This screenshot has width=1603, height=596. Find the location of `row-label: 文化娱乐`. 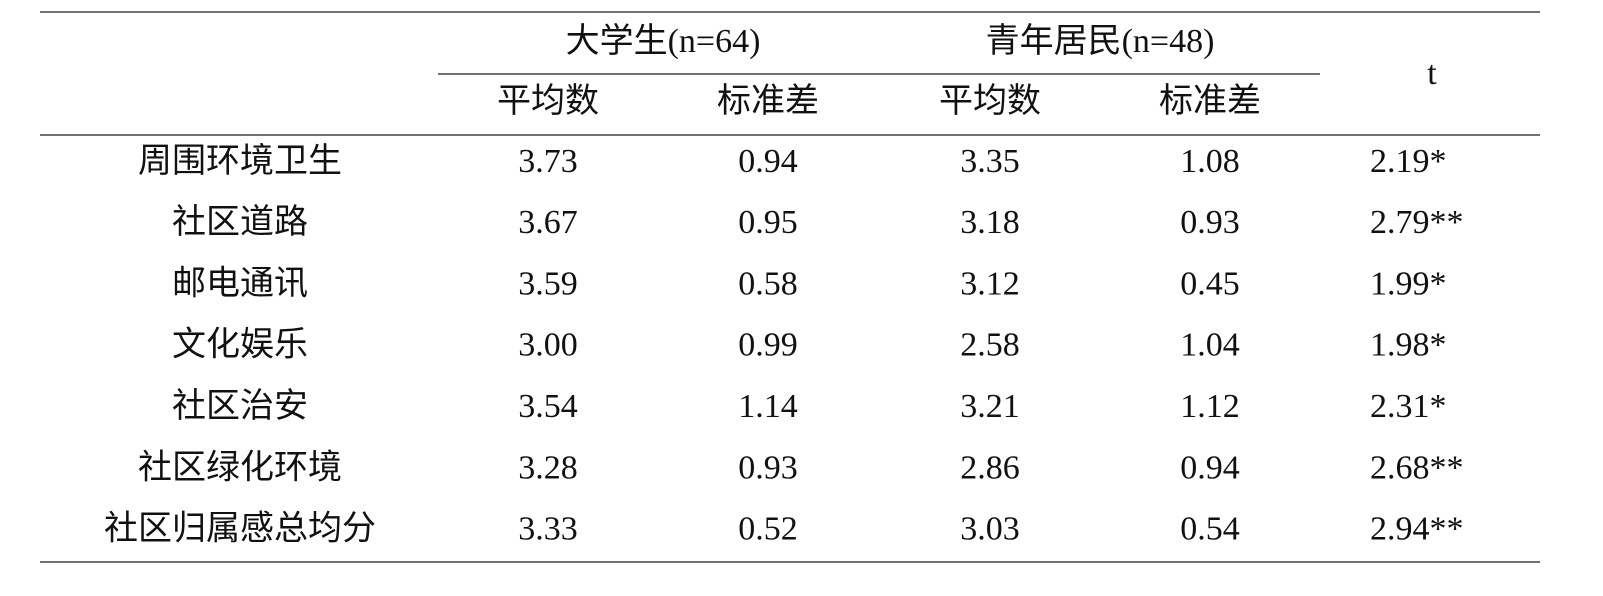

row-label: 文化娱乐 is located at coordinates (240, 345).